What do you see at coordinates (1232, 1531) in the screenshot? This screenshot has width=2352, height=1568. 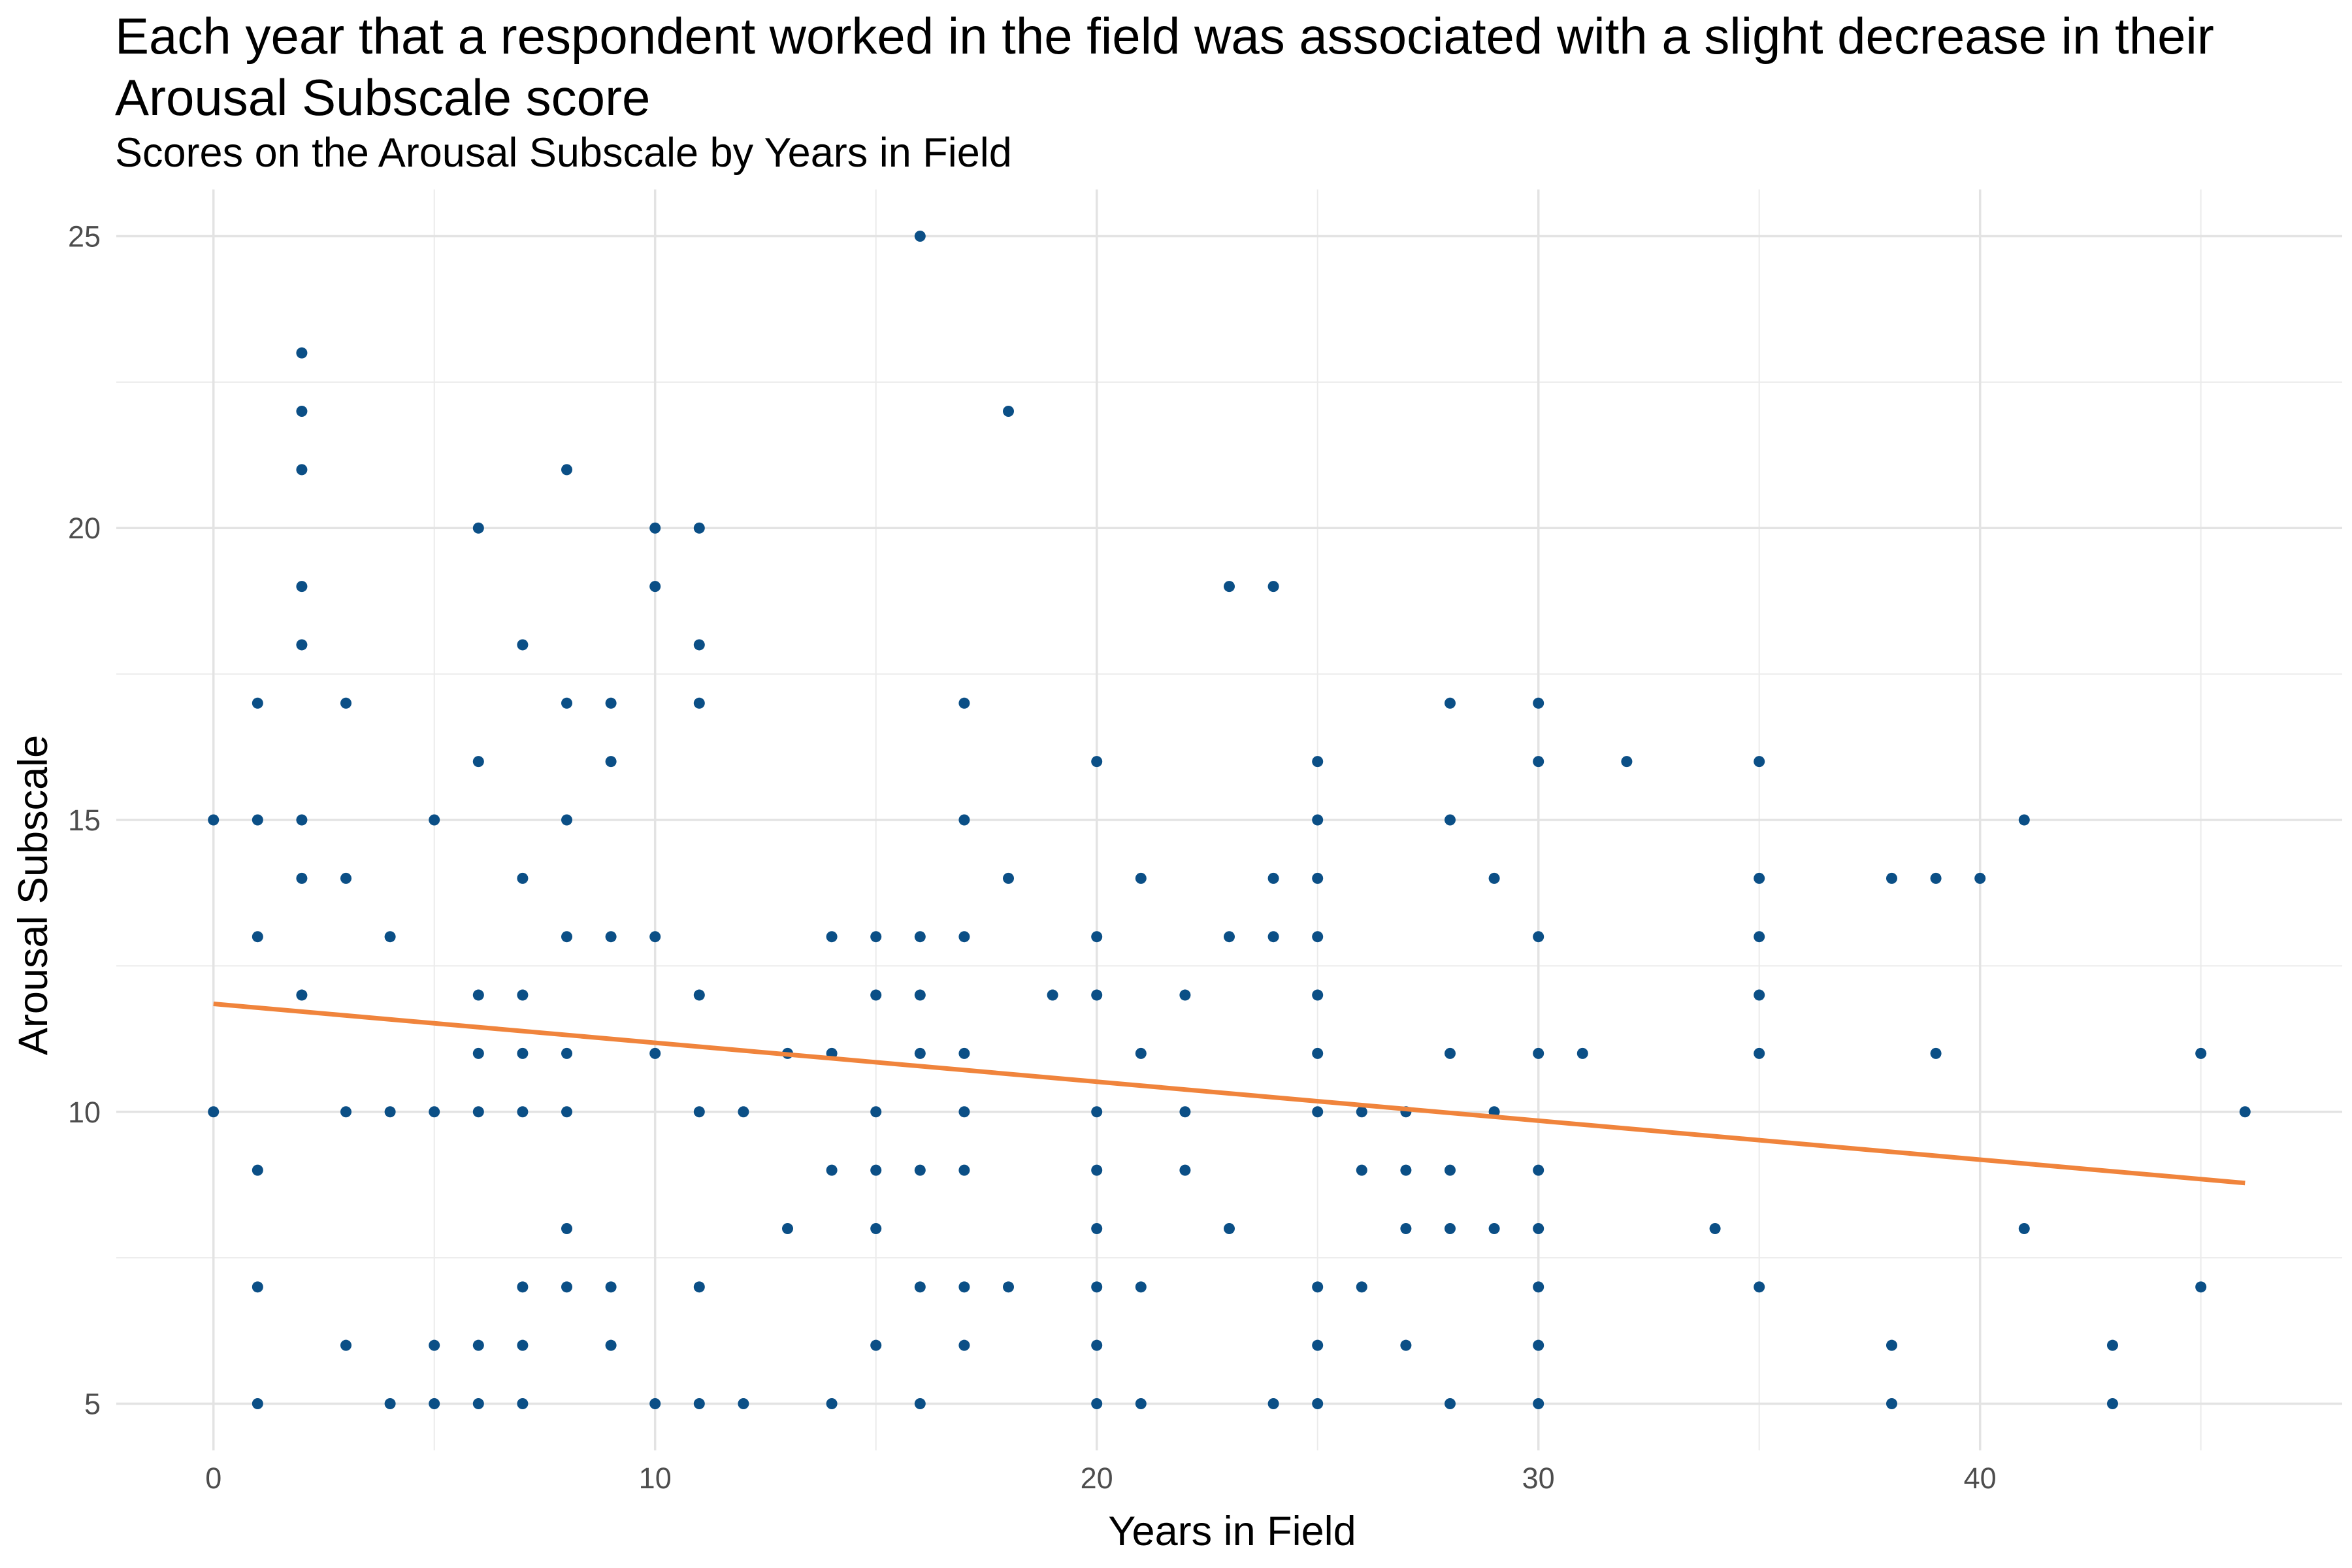 I see `x-axis-title: Years in Field` at bounding box center [1232, 1531].